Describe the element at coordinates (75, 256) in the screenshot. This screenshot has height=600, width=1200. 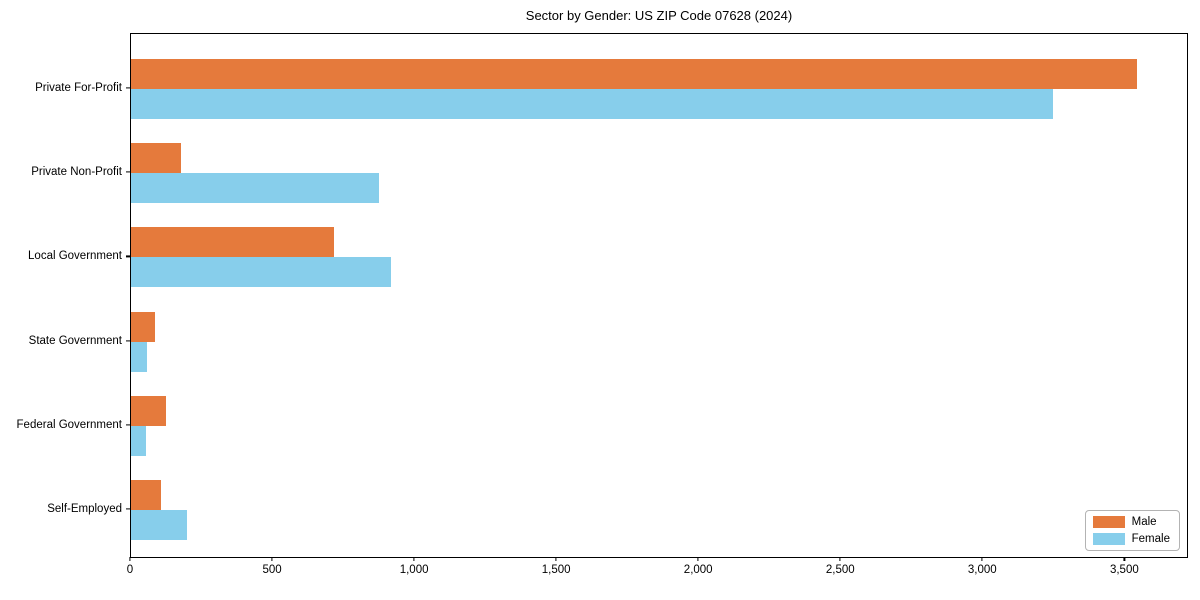
I see `y-tick-label: Local Government` at that location.